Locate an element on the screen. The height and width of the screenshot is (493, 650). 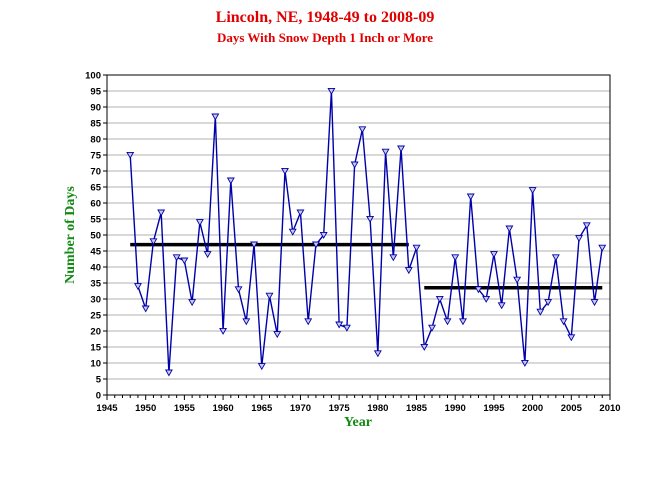
y-tick-label: 30 is located at coordinates (95, 300).